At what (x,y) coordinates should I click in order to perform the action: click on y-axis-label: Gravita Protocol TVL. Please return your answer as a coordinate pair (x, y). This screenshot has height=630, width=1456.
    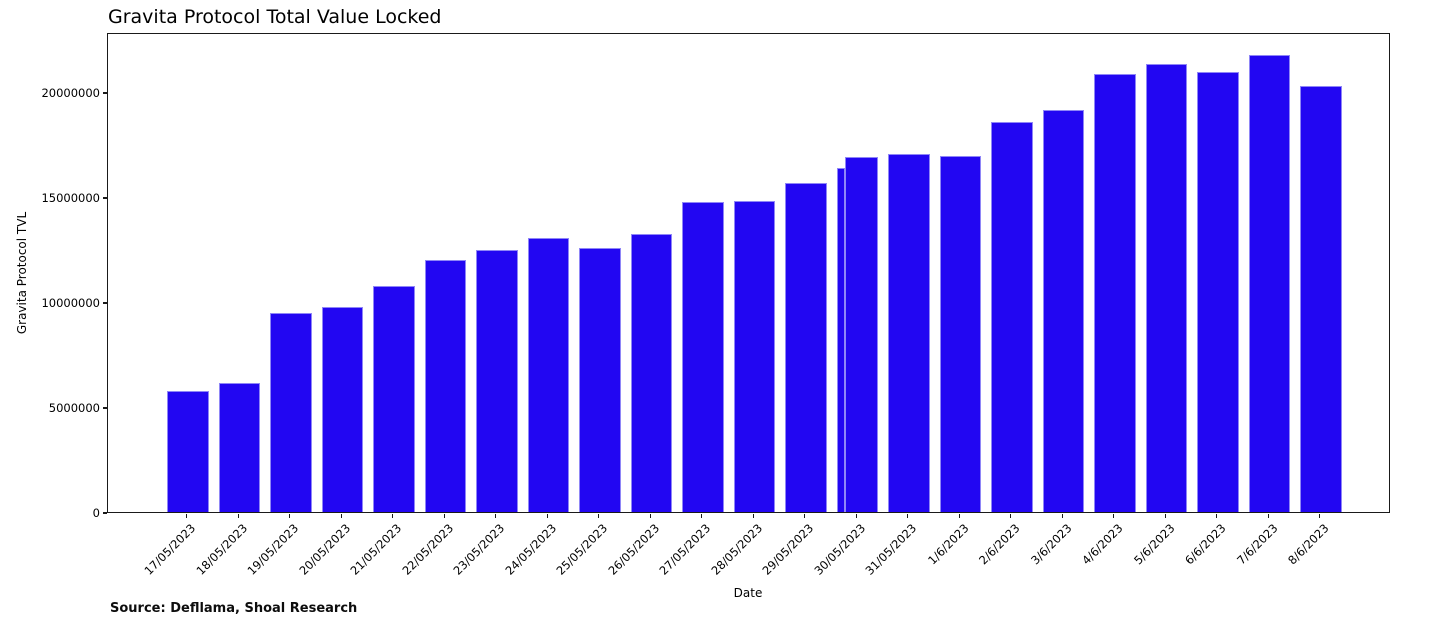
    Looking at the image, I should click on (22, 273).